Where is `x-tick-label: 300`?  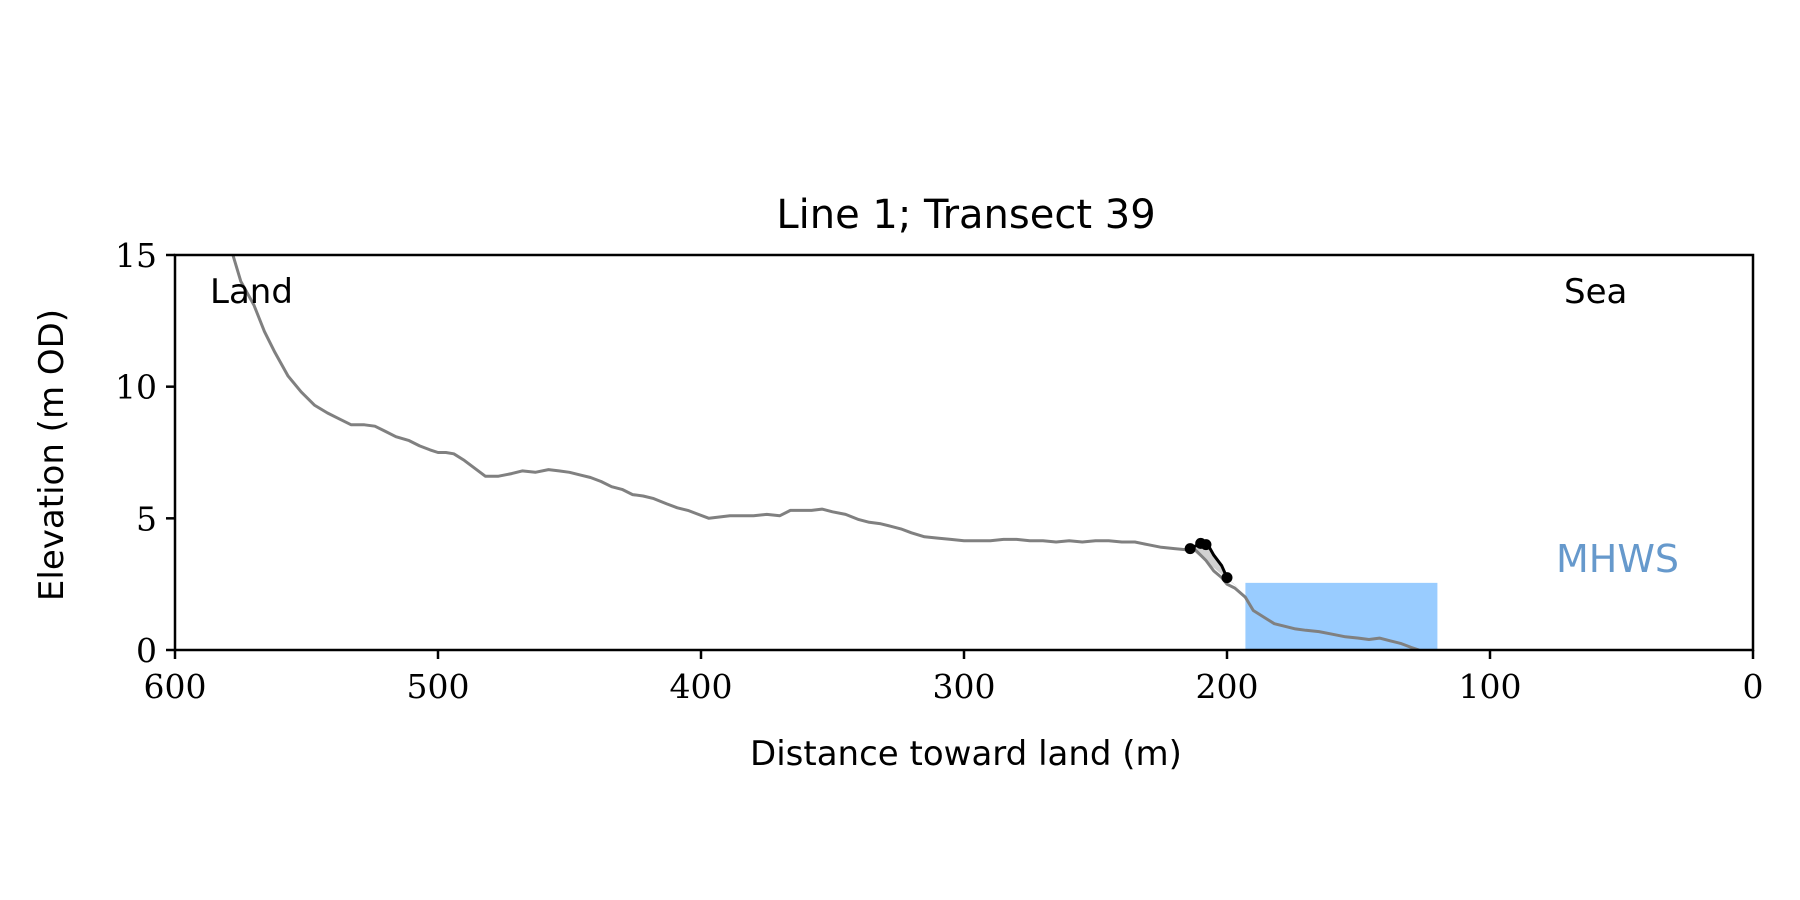
x-tick-label: 300 is located at coordinates (964, 686).